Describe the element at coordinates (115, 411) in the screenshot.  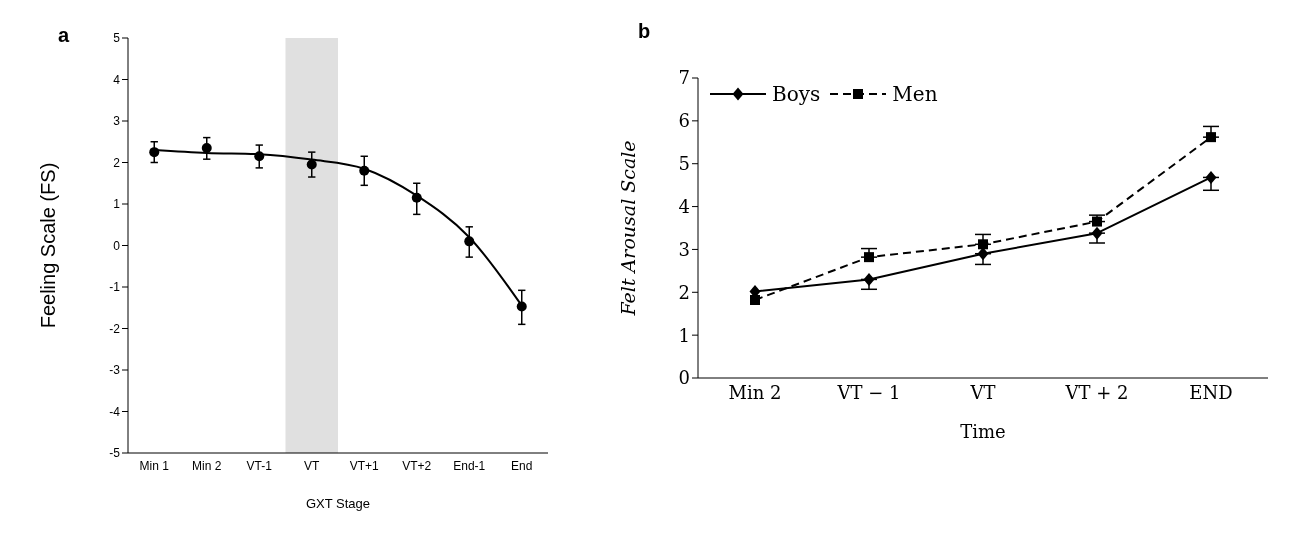
I see `y-tick-label: -4` at that location.